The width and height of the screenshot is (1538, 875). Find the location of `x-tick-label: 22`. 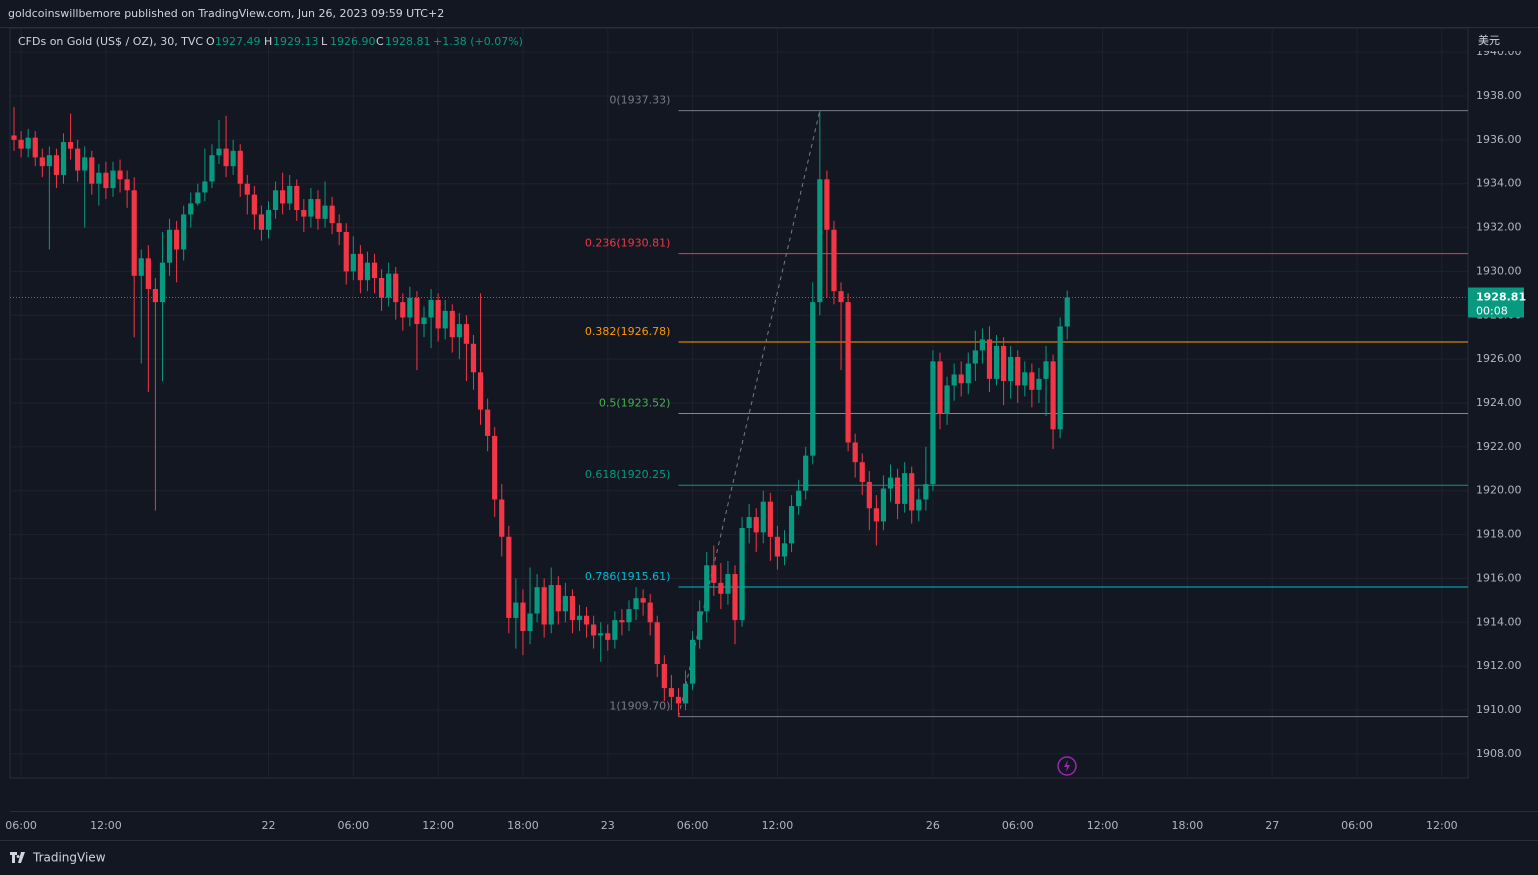

x-tick-label: 22 is located at coordinates (268, 825).